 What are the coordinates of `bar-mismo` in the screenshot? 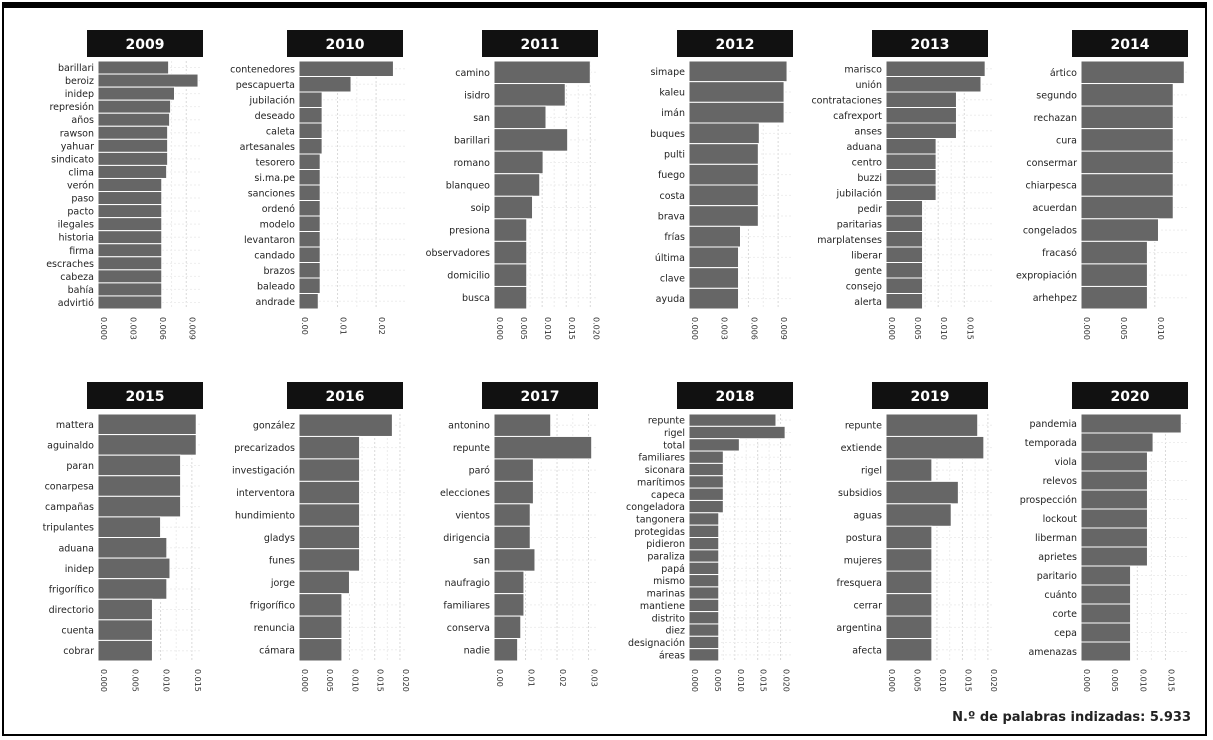 It's located at (704, 581).